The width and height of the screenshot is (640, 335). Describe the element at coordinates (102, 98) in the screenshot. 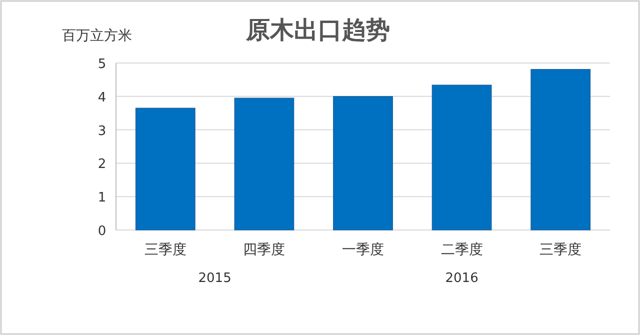

I see `y-tick-label: 4` at that location.